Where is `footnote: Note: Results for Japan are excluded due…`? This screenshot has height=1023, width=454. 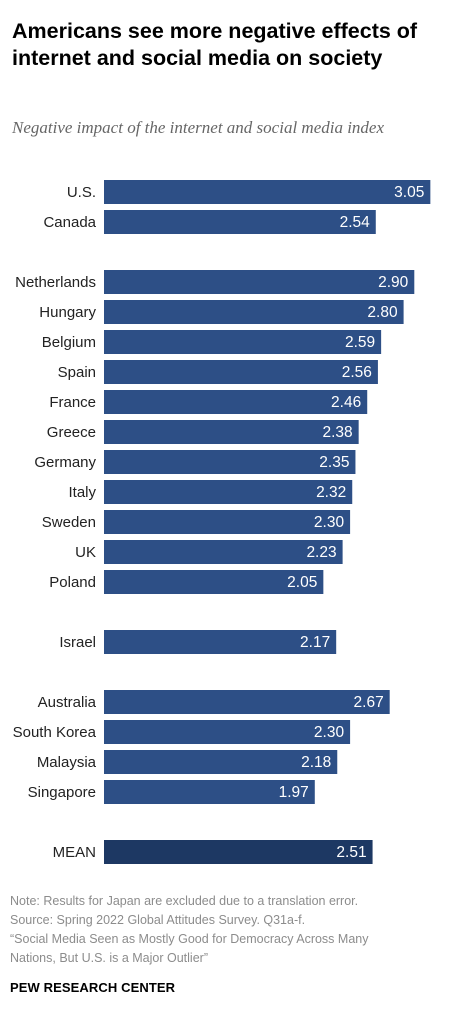
footnote: Note: Results for Japan are excluded due… is located at coordinates (230, 930).